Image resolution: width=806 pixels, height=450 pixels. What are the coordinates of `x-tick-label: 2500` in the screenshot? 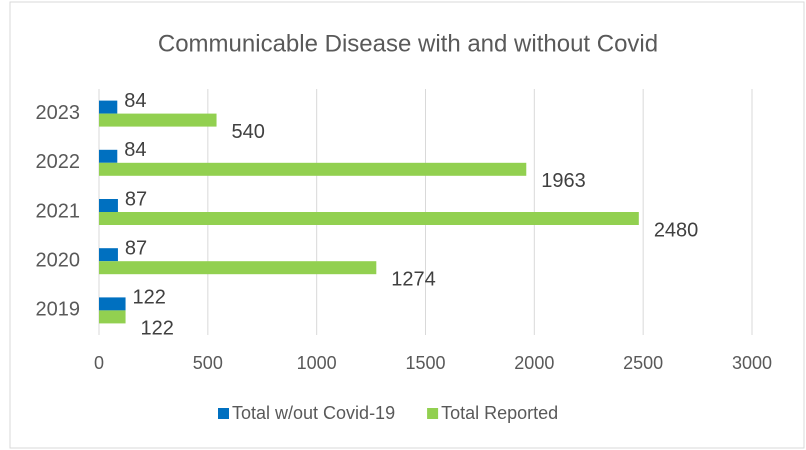 It's located at (643, 363).